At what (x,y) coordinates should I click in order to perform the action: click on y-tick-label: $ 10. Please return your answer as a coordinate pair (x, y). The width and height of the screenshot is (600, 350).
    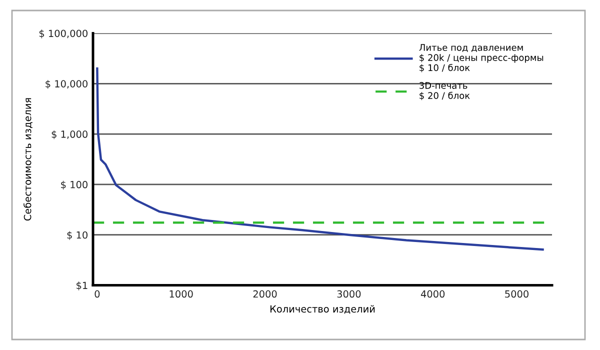
    Looking at the image, I should click on (77, 235).